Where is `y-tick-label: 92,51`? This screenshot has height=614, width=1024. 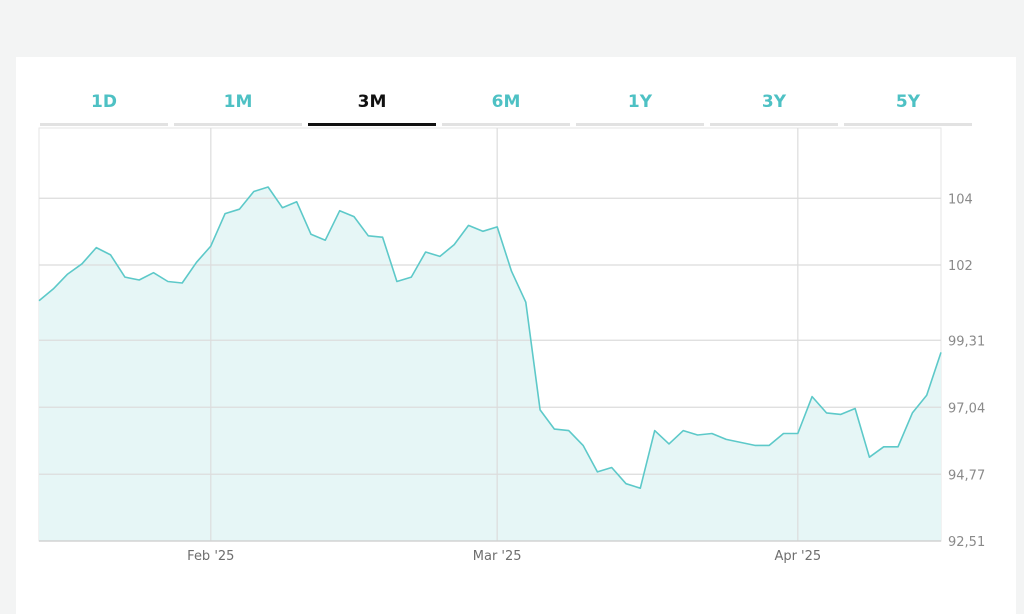 y-tick-label: 92,51 is located at coordinates (966, 542).